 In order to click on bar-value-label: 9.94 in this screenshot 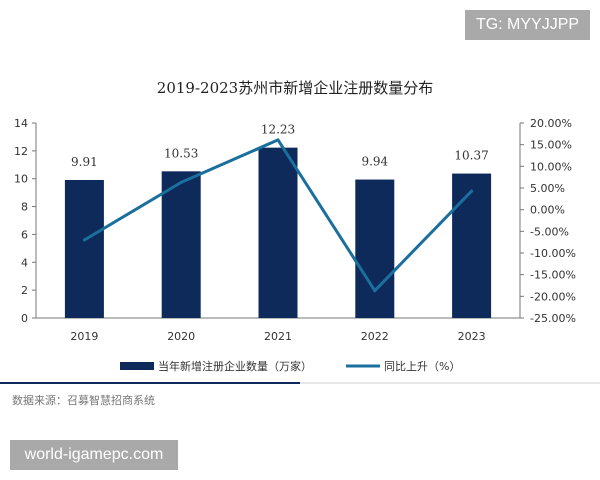, I will do `click(374, 162)`.